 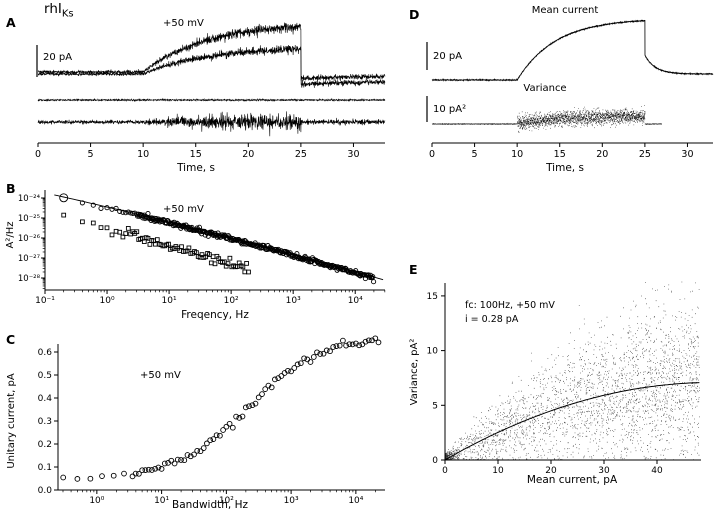 What do you see at coordinates (435, 461) in the screenshot?
I see `y-tick-label: 0` at bounding box center [435, 461].